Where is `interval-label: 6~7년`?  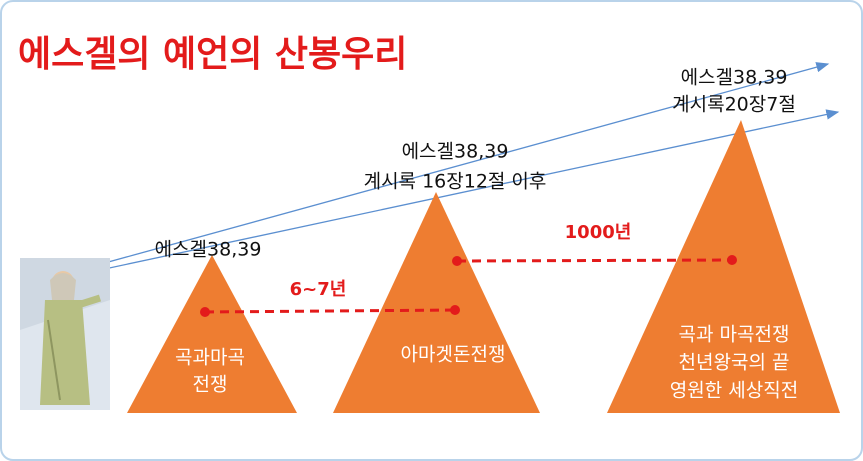 interval-label: 6~7년 is located at coordinates (318, 289).